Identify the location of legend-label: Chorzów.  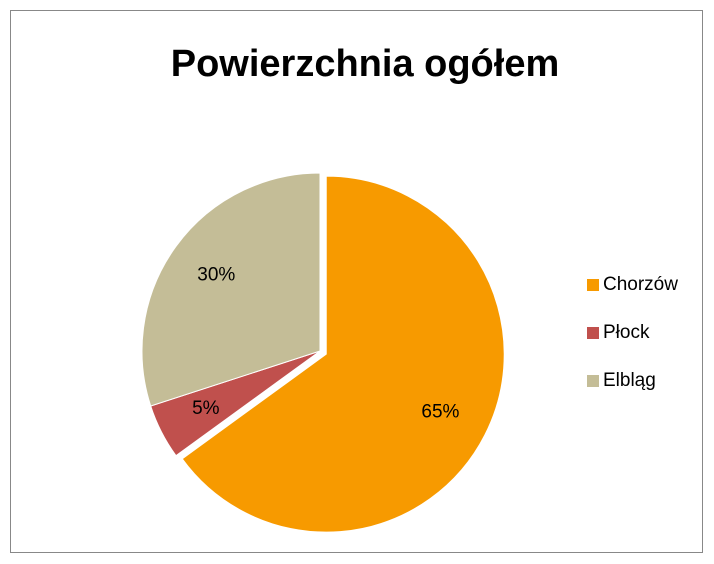
(640, 284).